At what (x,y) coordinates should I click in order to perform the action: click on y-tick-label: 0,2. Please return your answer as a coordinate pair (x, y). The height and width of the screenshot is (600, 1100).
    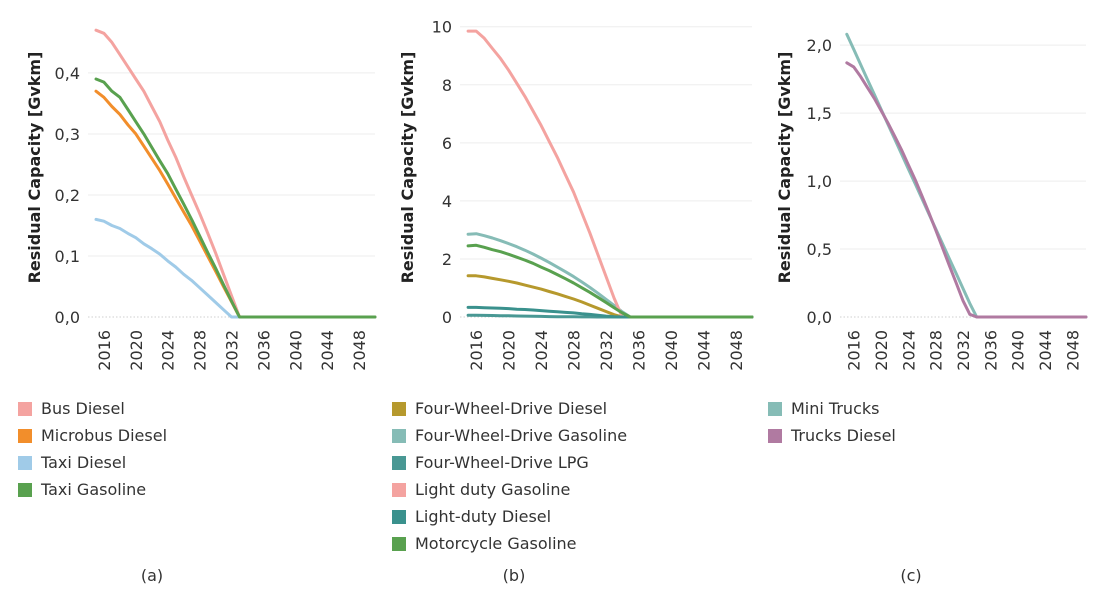
    Looking at the image, I should click on (67, 195).